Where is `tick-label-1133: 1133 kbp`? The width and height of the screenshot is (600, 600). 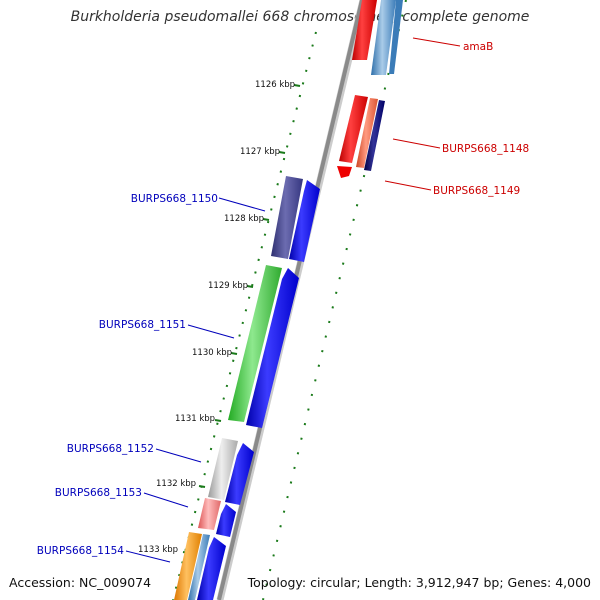 tick-label-1133: 1133 kbp is located at coordinates (158, 550).